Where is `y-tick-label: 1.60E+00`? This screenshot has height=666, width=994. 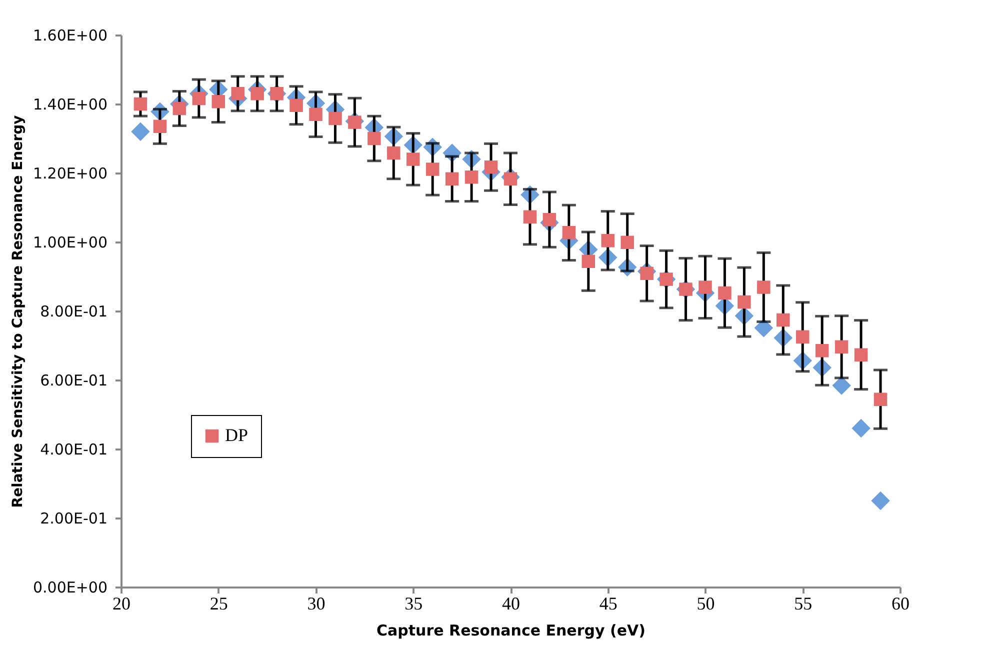 y-tick-label: 1.60E+00 is located at coordinates (70, 35).